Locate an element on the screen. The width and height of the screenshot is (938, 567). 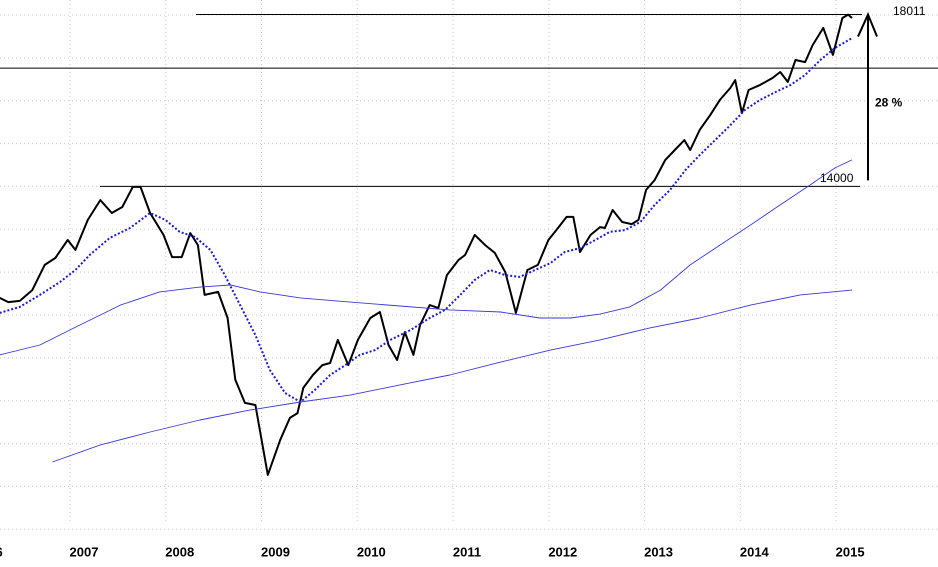
arrow-head is located at coordinates (867, 24).